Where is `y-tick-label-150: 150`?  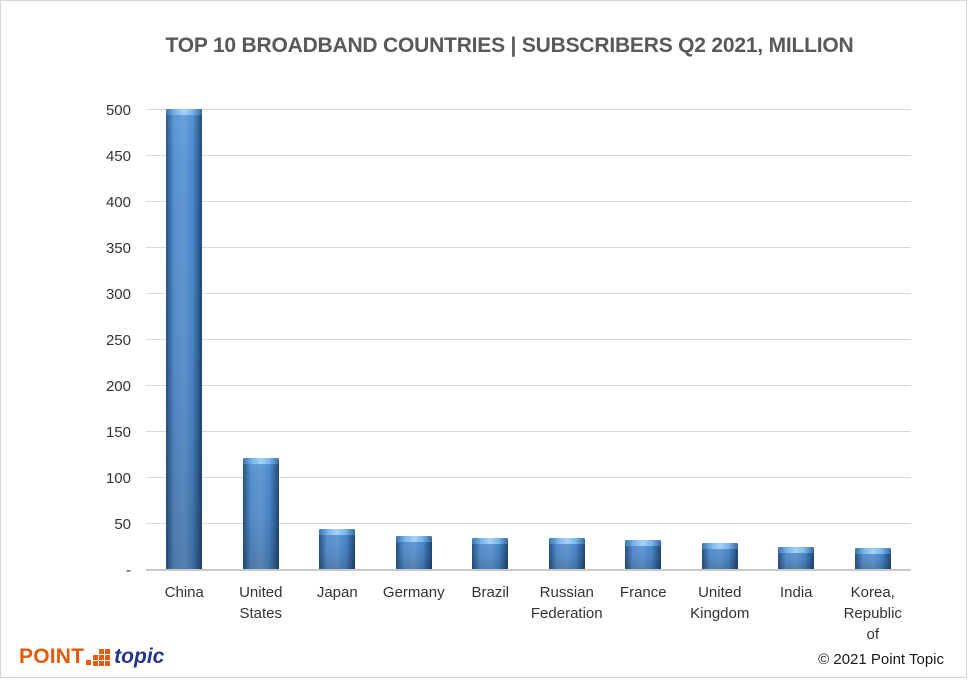 y-tick-label-150: 150 is located at coordinates (118, 432).